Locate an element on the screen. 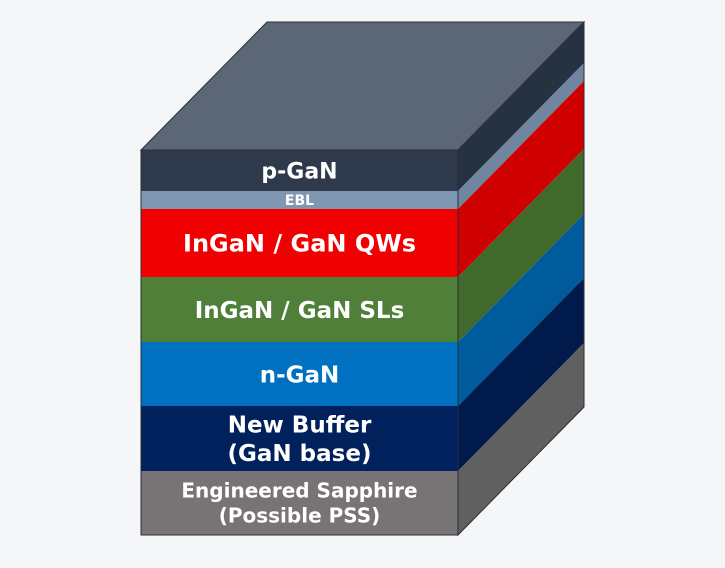  layer-front-new-buffer-gan-base is located at coordinates (299, 438).